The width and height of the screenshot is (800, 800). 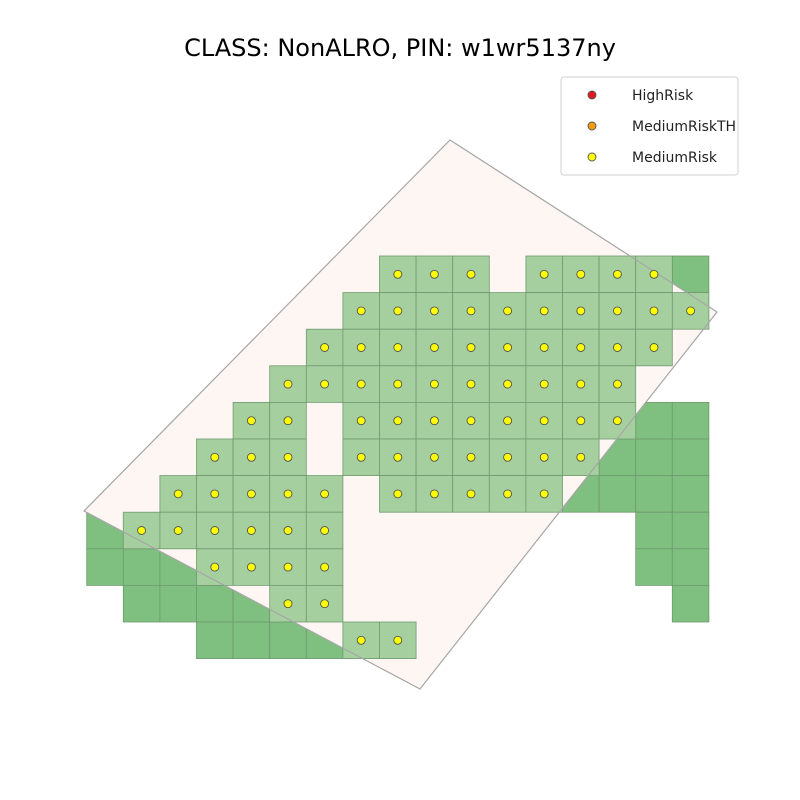 What do you see at coordinates (400, 48) in the screenshot?
I see `chart-title: CLASS: NonALRO, PIN: w1wr5137ny` at bounding box center [400, 48].